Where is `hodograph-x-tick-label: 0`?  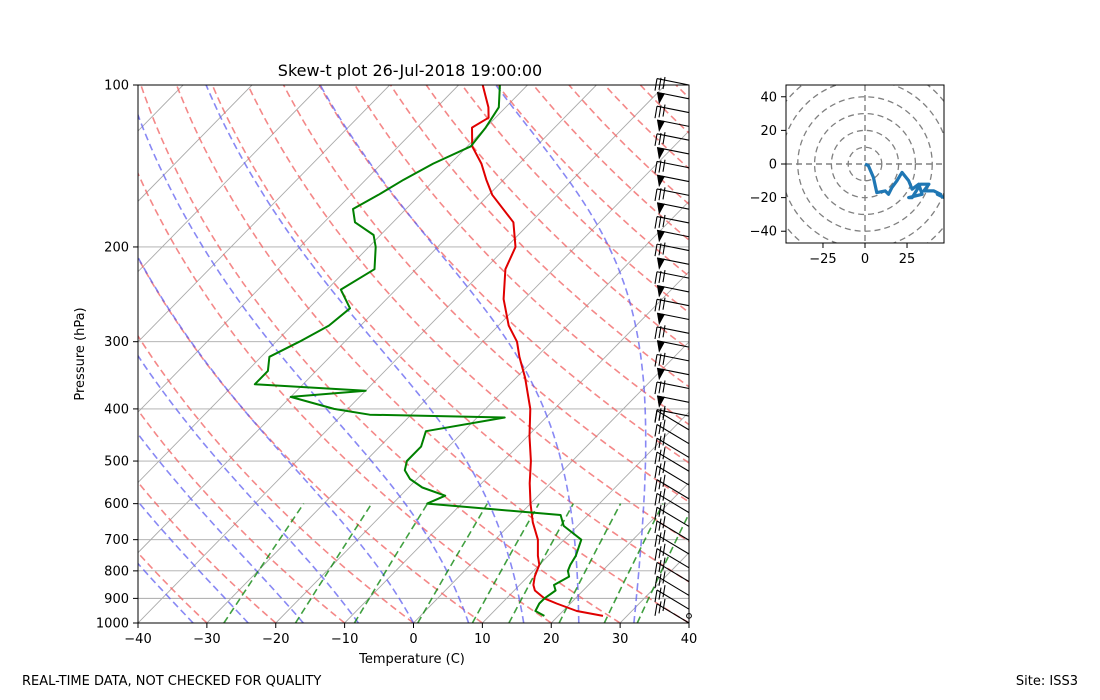
hodograph-x-tick-label: 0 is located at coordinates (865, 259).